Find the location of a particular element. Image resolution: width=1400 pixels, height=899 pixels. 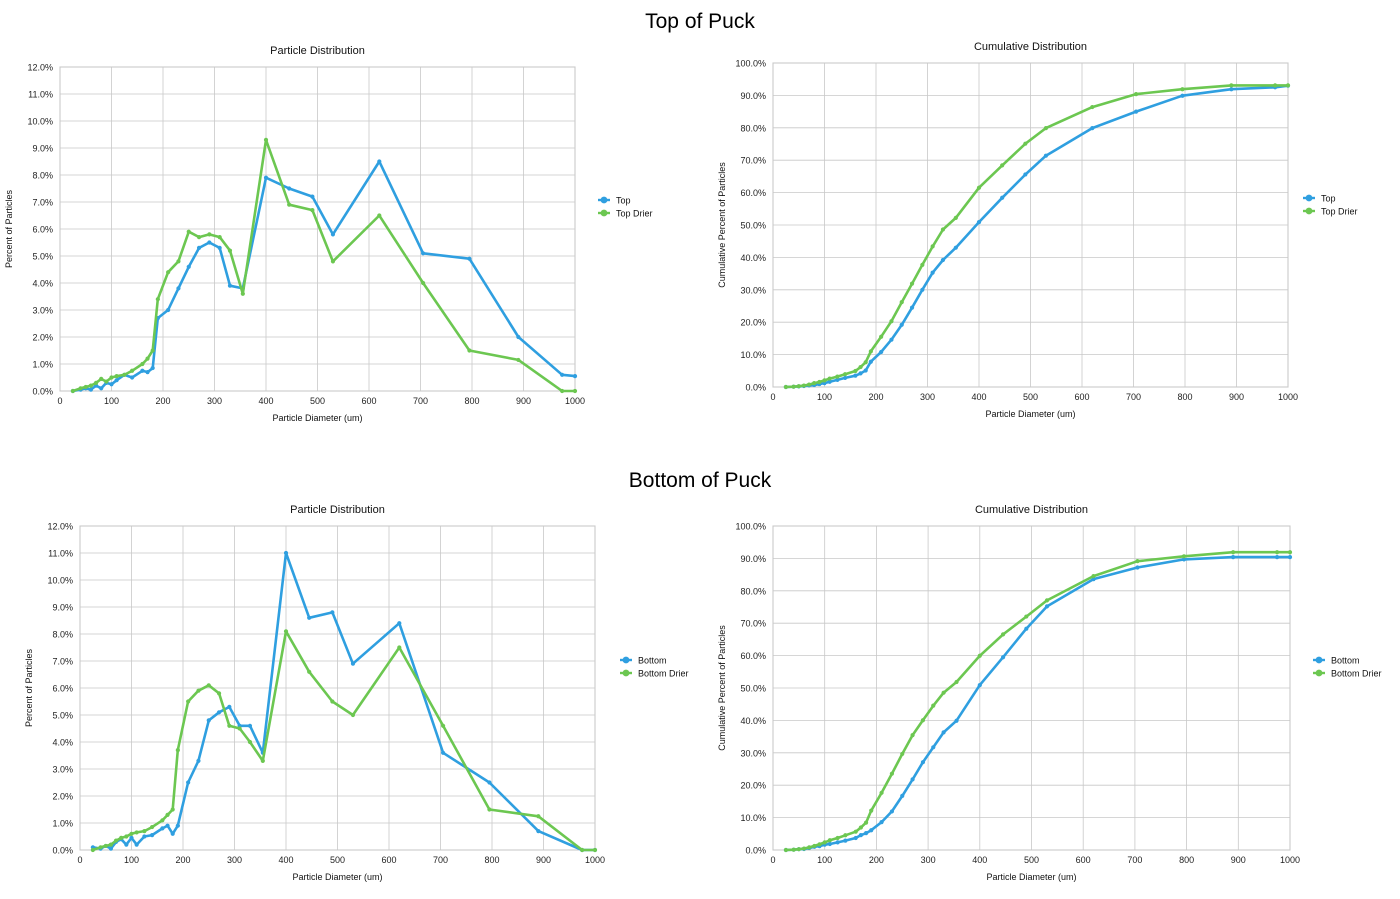

y-tick-label: 6.0% is located at coordinates (62, 689).